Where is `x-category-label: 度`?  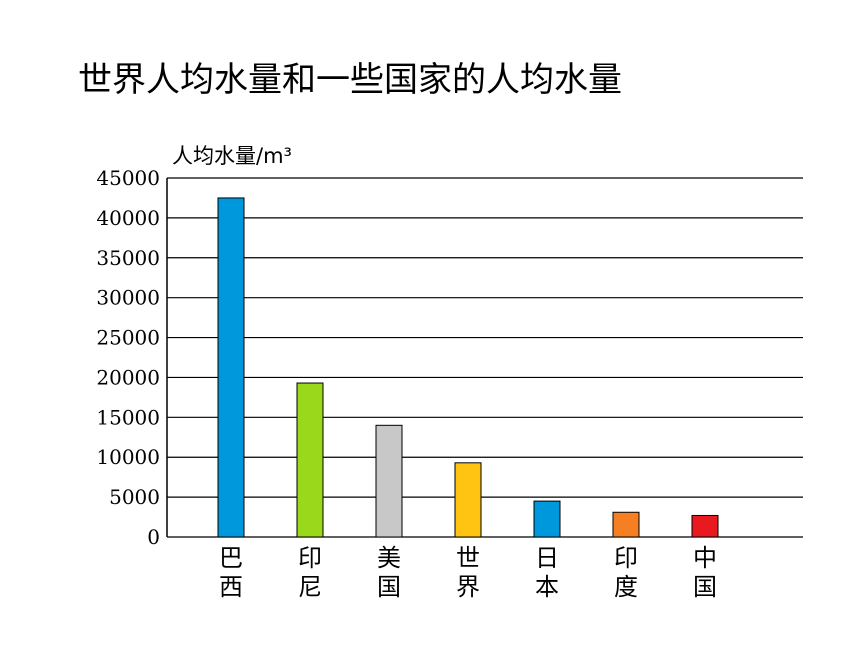
x-category-label: 度 is located at coordinates (626, 587).